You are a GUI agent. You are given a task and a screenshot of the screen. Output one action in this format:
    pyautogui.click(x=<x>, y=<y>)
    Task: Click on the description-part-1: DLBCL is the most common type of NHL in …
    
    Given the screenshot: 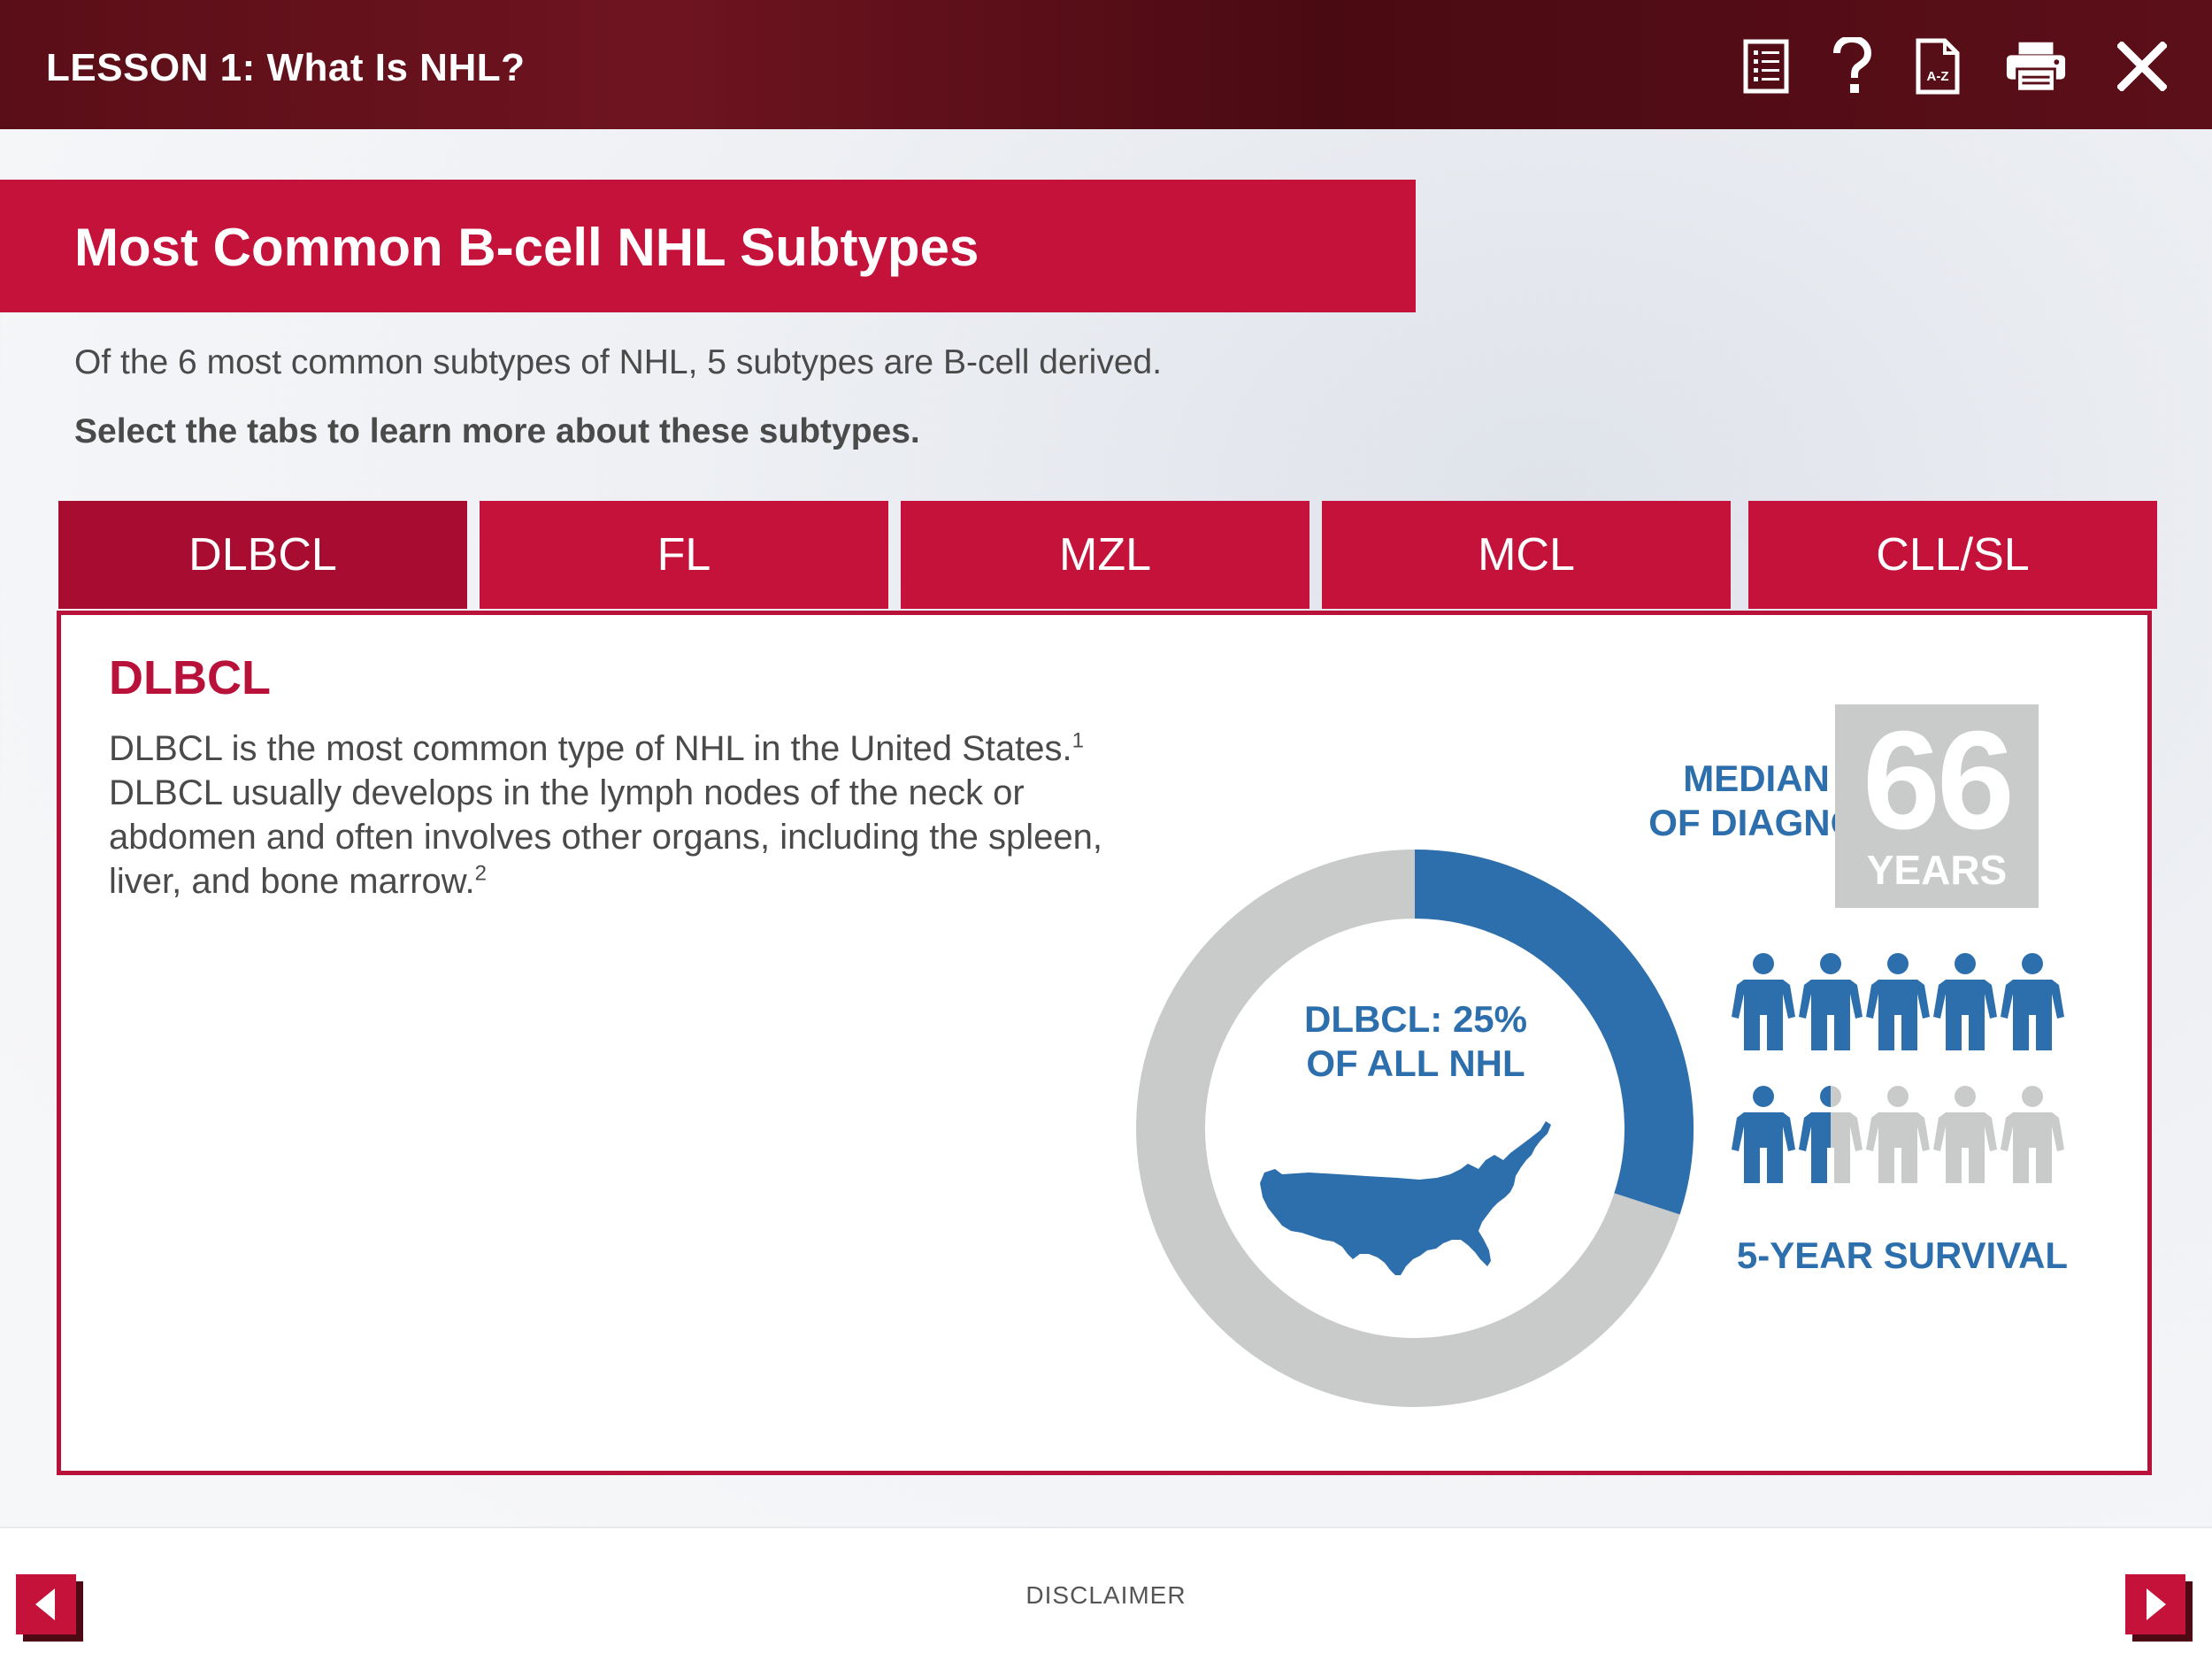 What is the action you would take?
    pyautogui.click(x=591, y=748)
    